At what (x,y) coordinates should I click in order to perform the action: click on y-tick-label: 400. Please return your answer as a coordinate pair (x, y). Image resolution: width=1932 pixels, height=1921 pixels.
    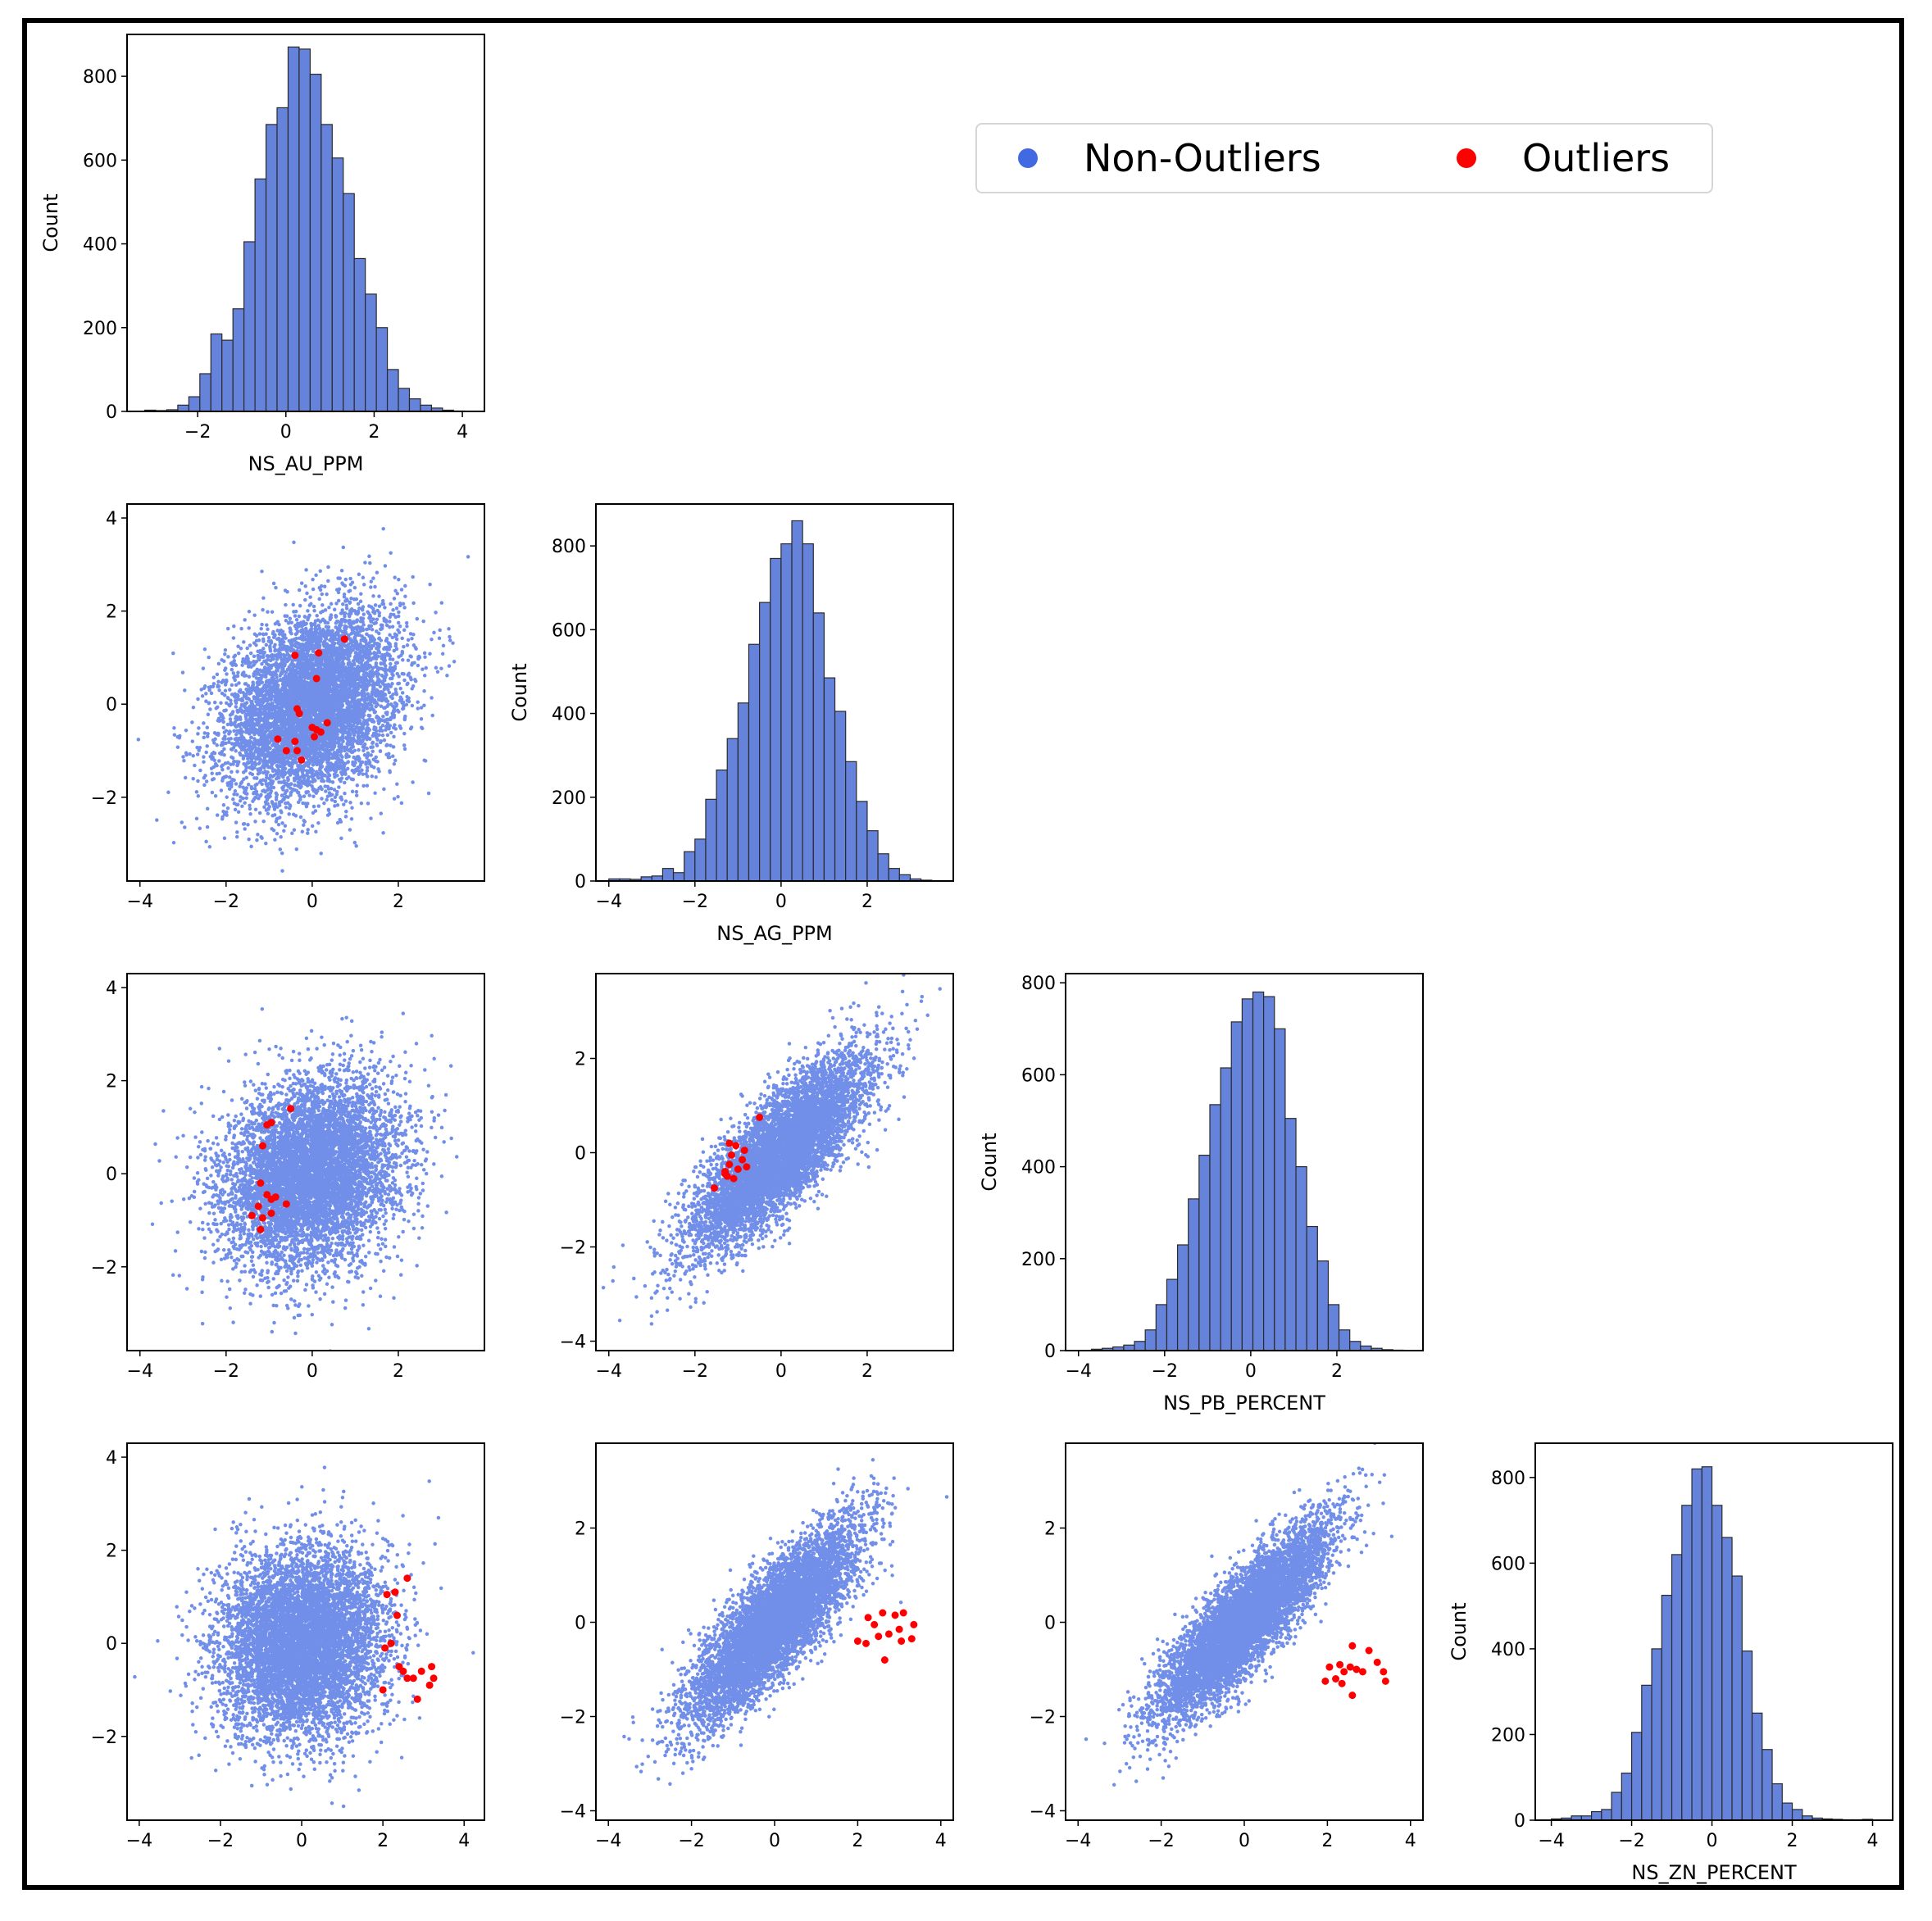
    Looking at the image, I should click on (100, 246).